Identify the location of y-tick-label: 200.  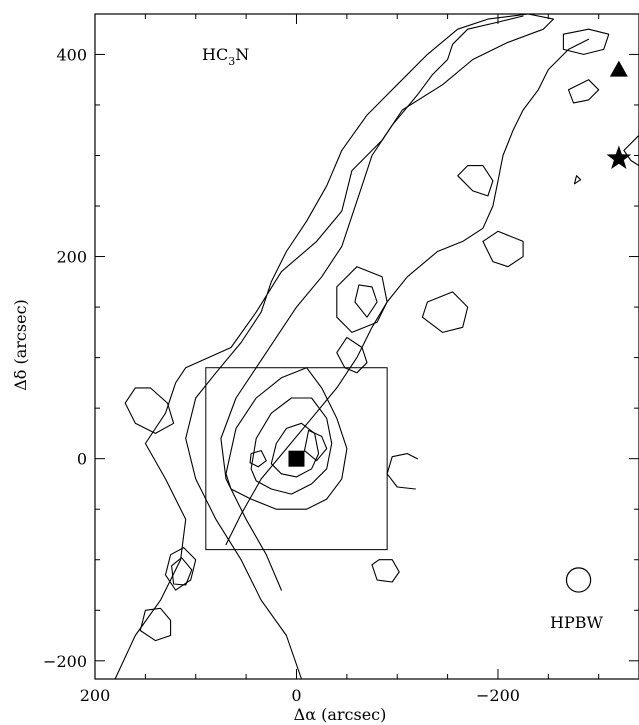
(71, 257).